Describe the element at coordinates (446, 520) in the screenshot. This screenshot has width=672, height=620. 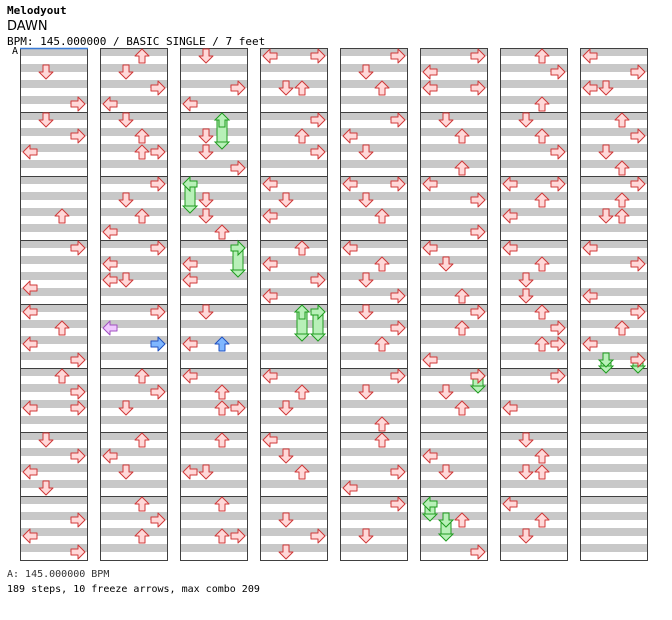
I see `freeze-head-down-icon` at that location.